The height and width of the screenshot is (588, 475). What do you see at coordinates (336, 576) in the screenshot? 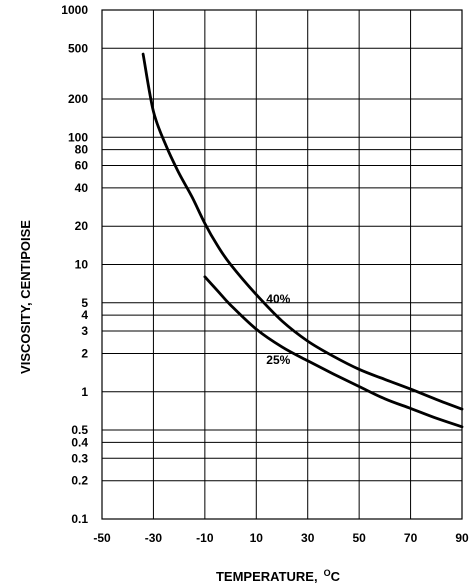
I see `x-axis-unit: C` at bounding box center [336, 576].